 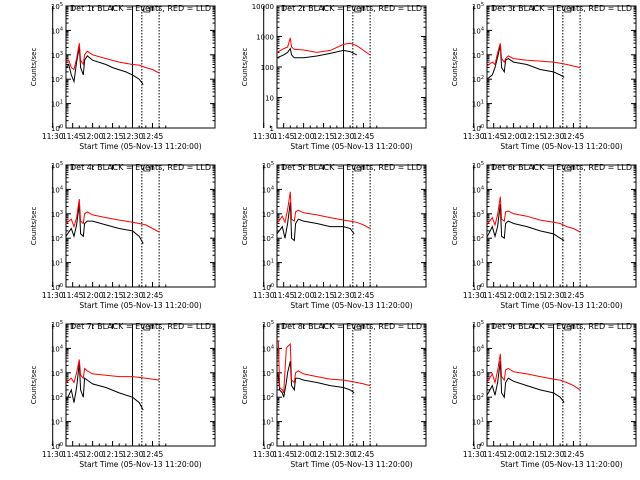 I want to click on panel-title: Det 8: BLACK = Events, RED = LLD, so click(x=351, y=326).